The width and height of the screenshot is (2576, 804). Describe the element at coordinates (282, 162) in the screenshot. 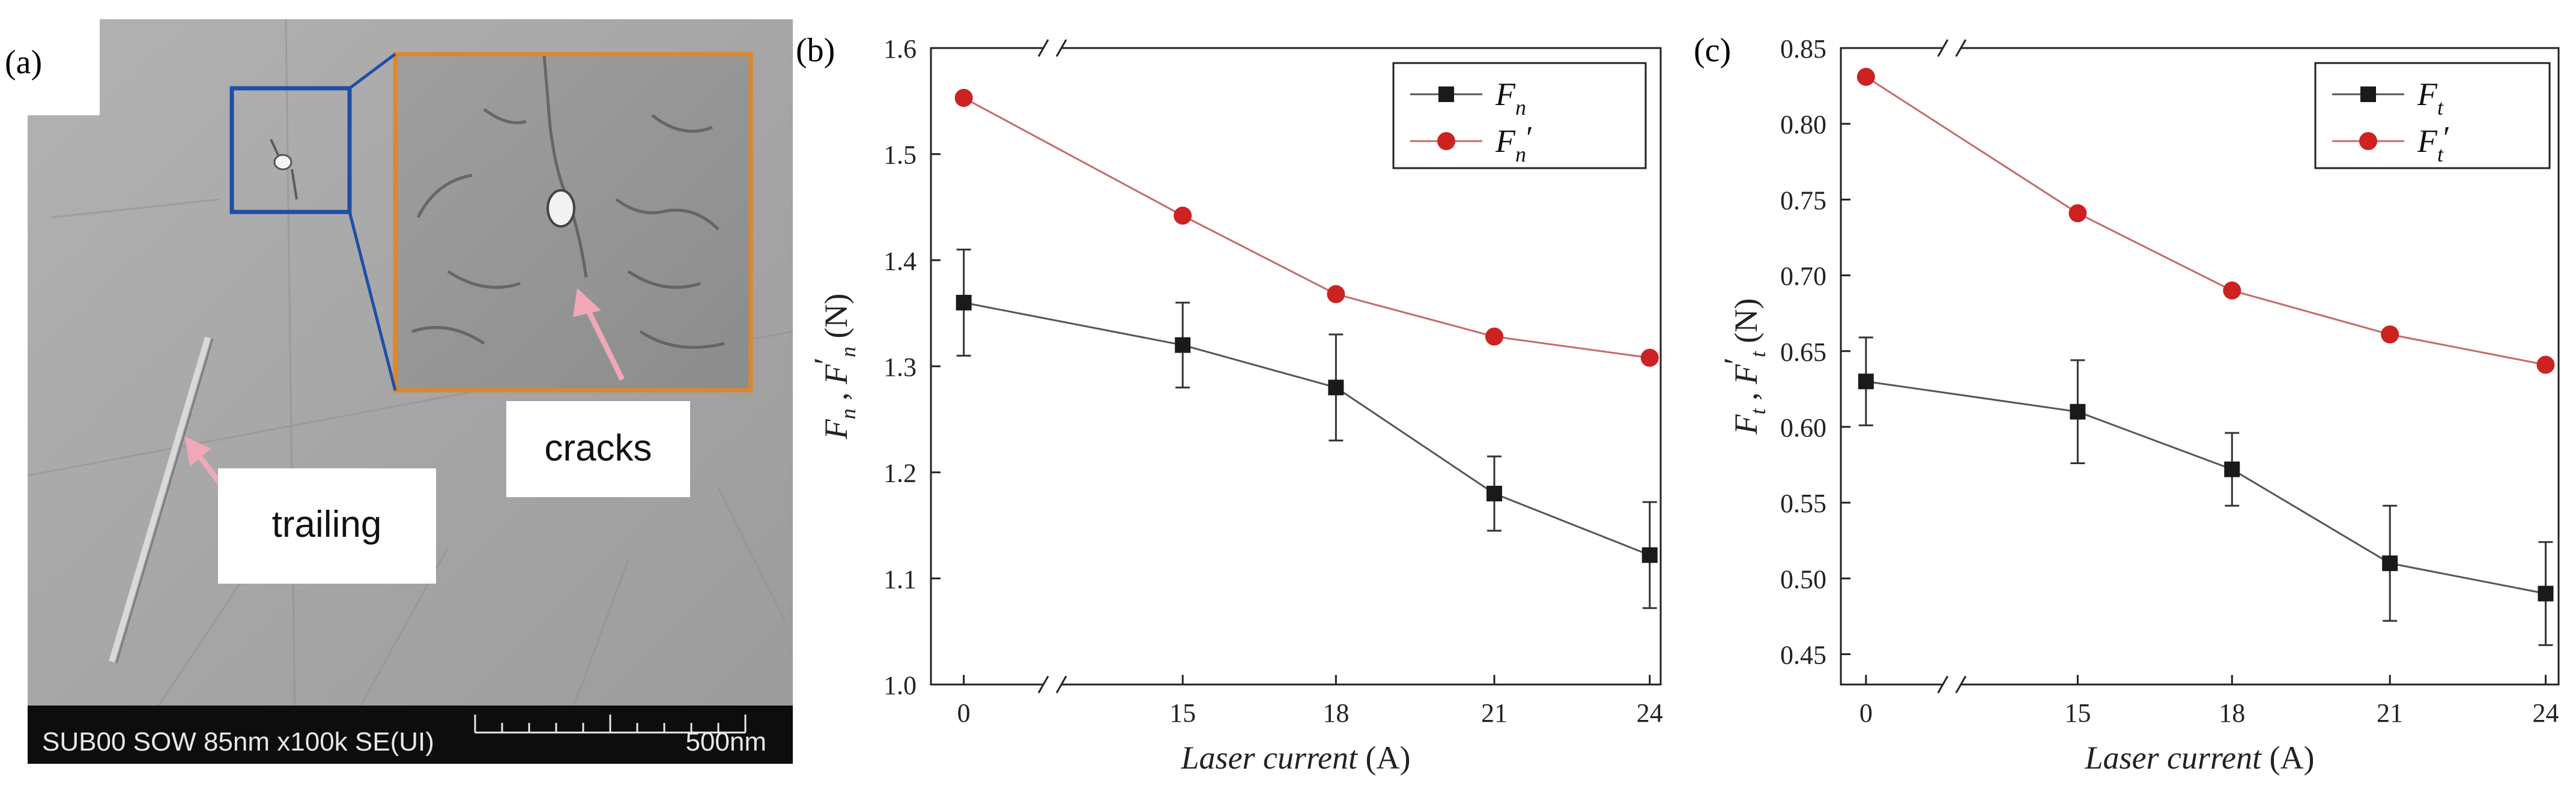

I see `pit-defect` at that location.